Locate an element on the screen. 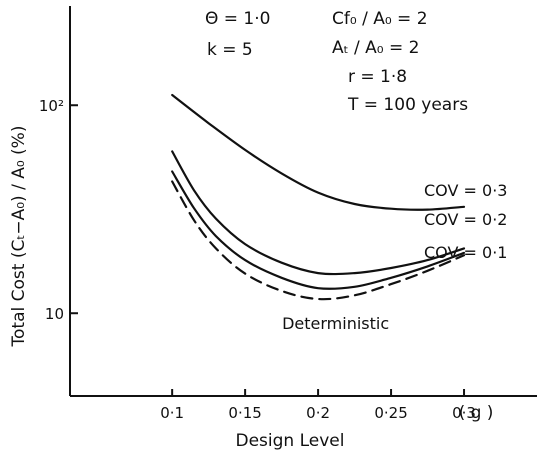 Image resolution: width=546 pixels, height=457 pixels. x-axis-title: Design Level is located at coordinates (290, 441).